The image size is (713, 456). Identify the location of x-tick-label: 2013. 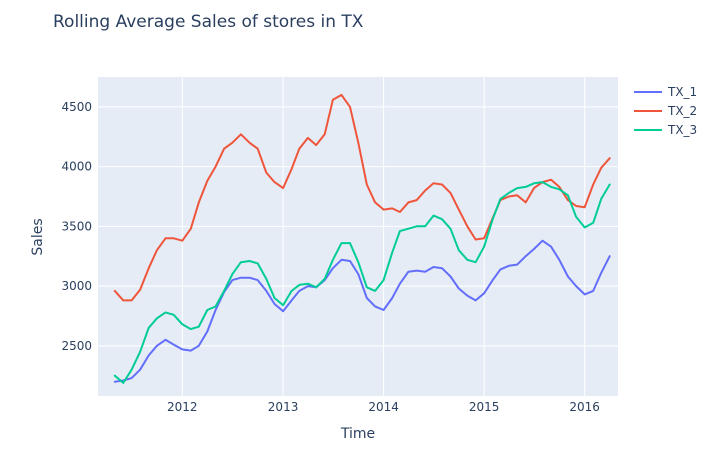
(283, 407).